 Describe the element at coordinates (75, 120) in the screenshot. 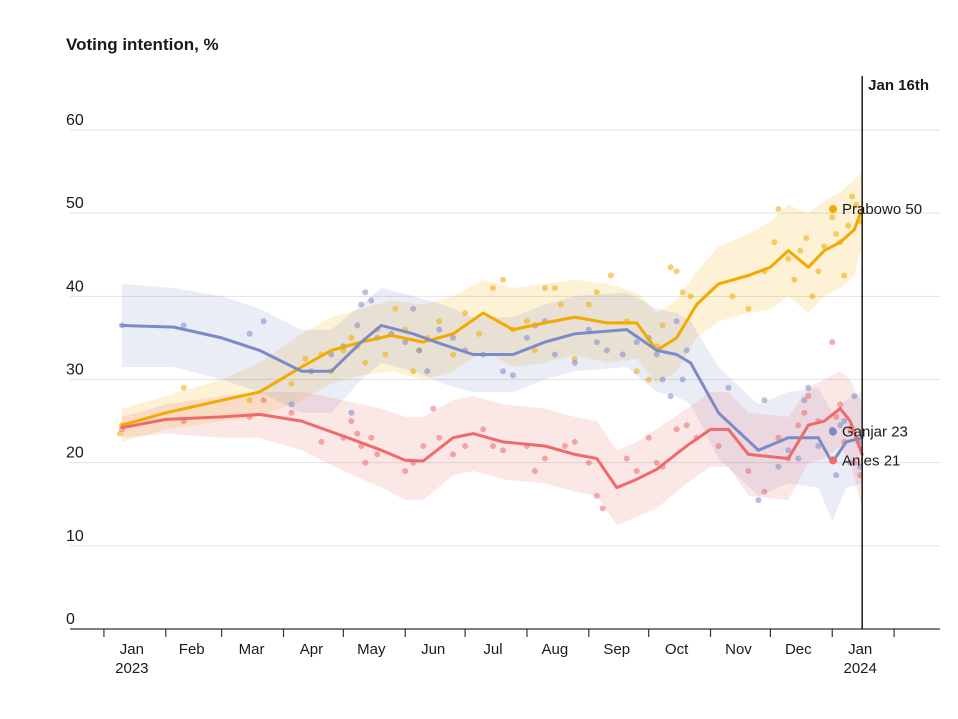

I see `y-tick-label-60: 60` at that location.